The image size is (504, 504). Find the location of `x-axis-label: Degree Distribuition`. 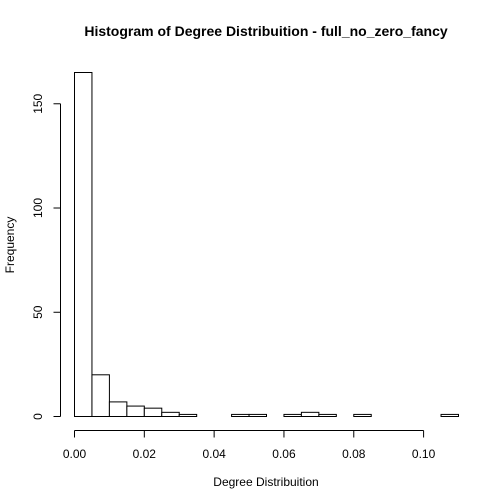

x-axis-label: Degree Distribuition is located at coordinates (265, 482).